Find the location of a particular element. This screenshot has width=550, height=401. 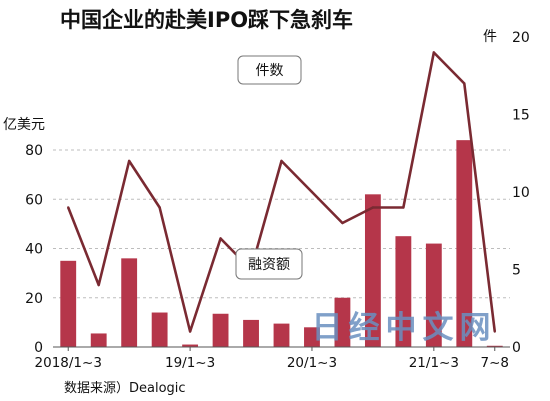

left-tick-label: 40 is located at coordinates (34, 250).